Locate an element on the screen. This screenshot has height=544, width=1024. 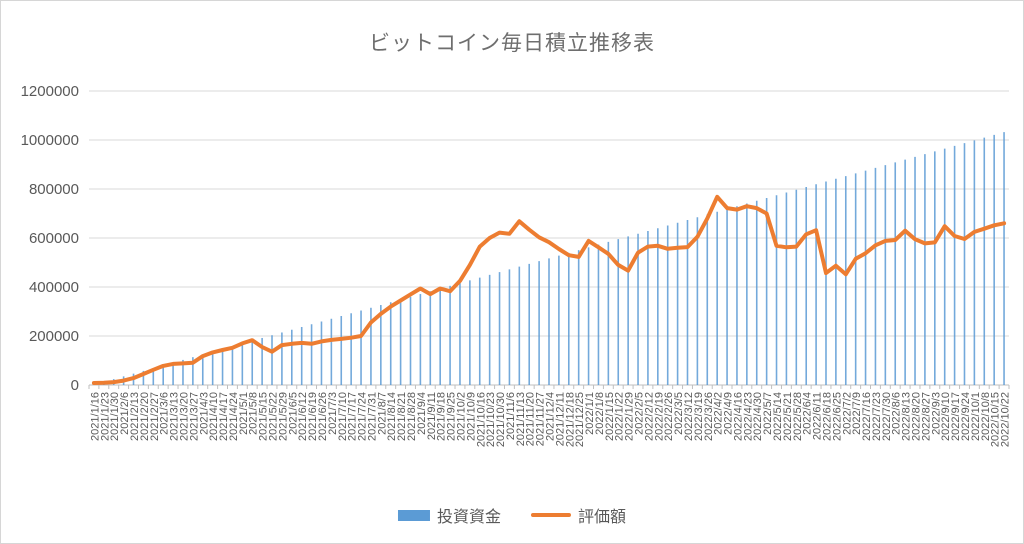
svg-text: 2022/5/14 is located at coordinates (778, 416).